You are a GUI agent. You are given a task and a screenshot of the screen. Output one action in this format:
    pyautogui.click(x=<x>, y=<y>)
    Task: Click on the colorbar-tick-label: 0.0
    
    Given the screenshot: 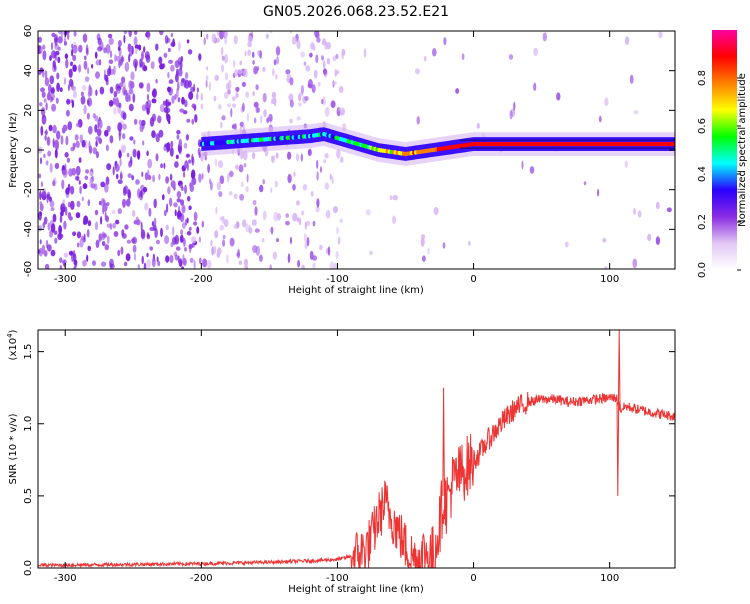 What is the action you would take?
    pyautogui.click(x=702, y=270)
    